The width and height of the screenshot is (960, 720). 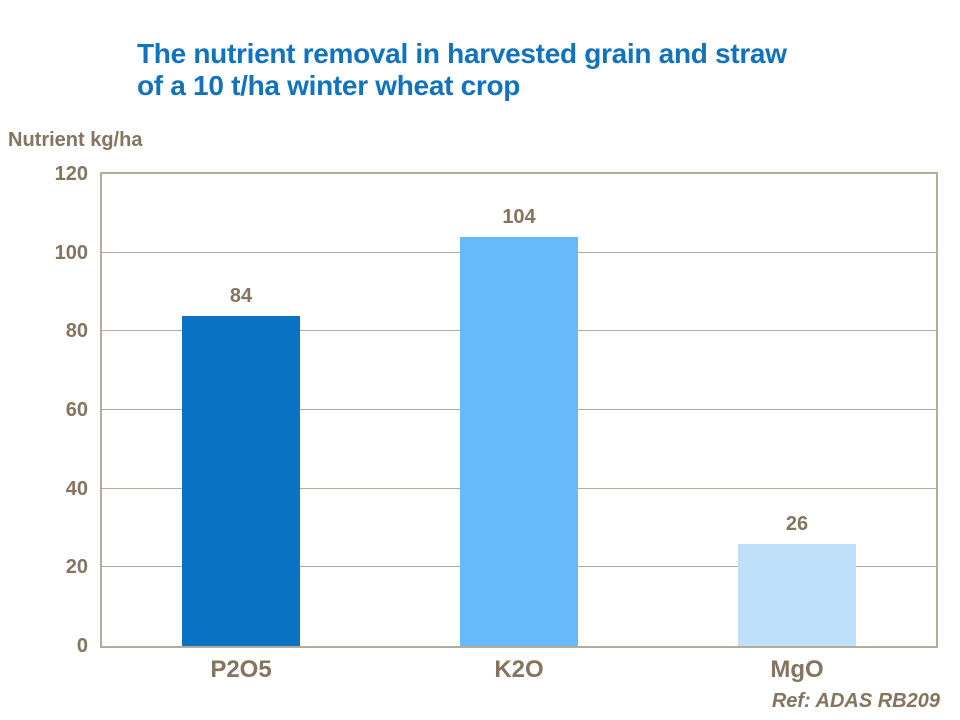 What do you see at coordinates (241, 295) in the screenshot?
I see `bar-value-label: 84` at bounding box center [241, 295].